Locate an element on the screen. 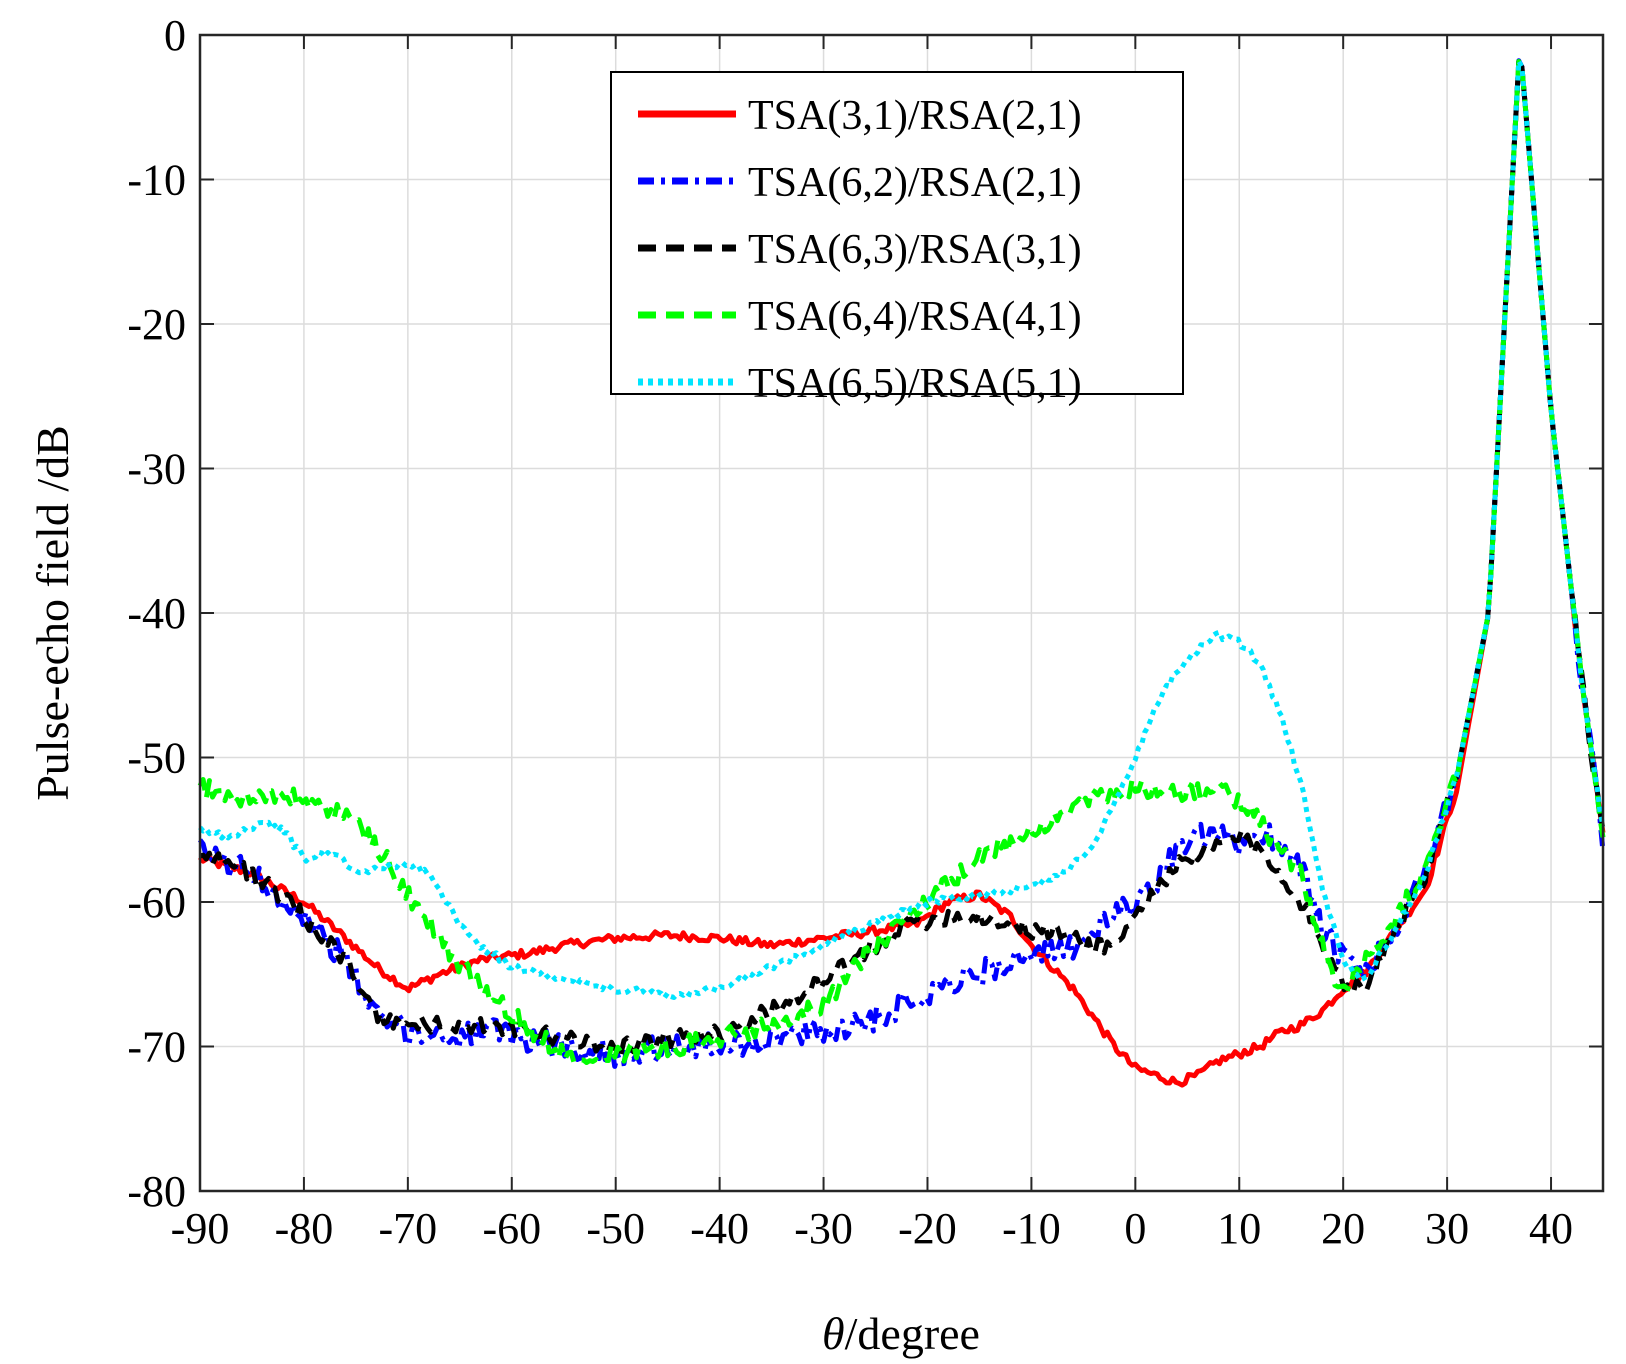  y-tick-label: -50 is located at coordinates (156, 758).